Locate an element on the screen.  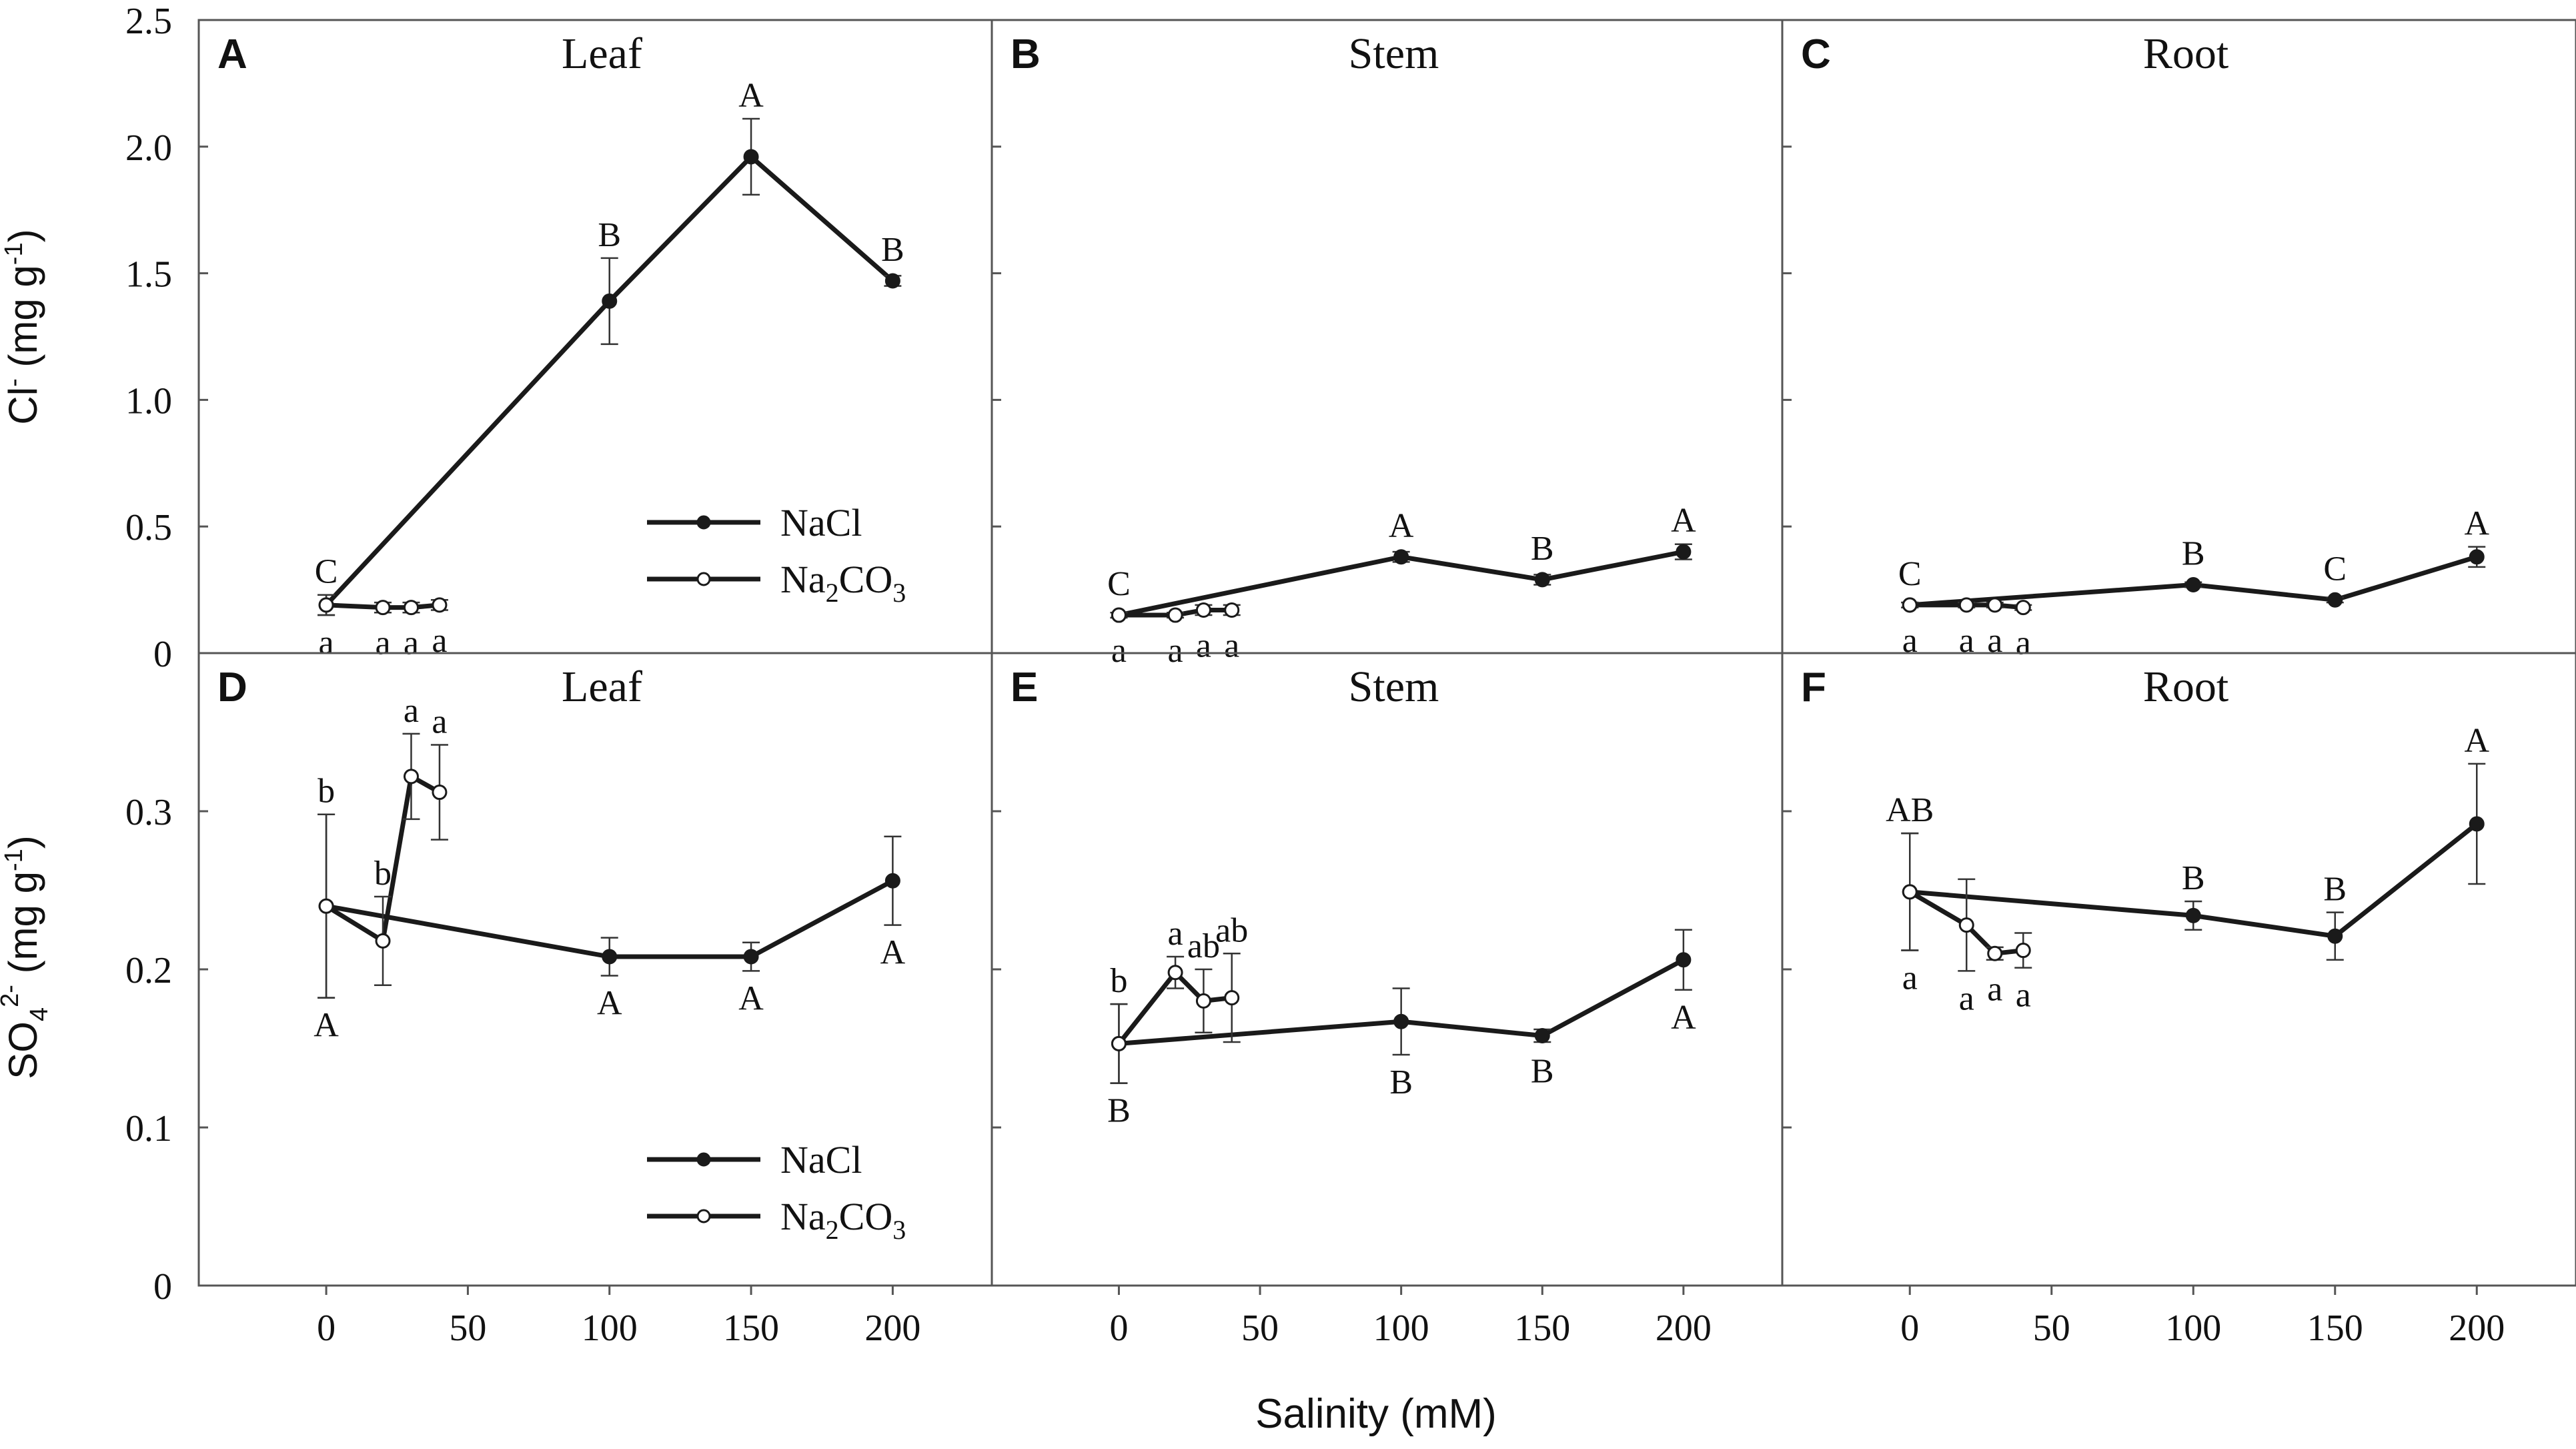
series-nacl: A A A A is located at coordinates (609, 929).